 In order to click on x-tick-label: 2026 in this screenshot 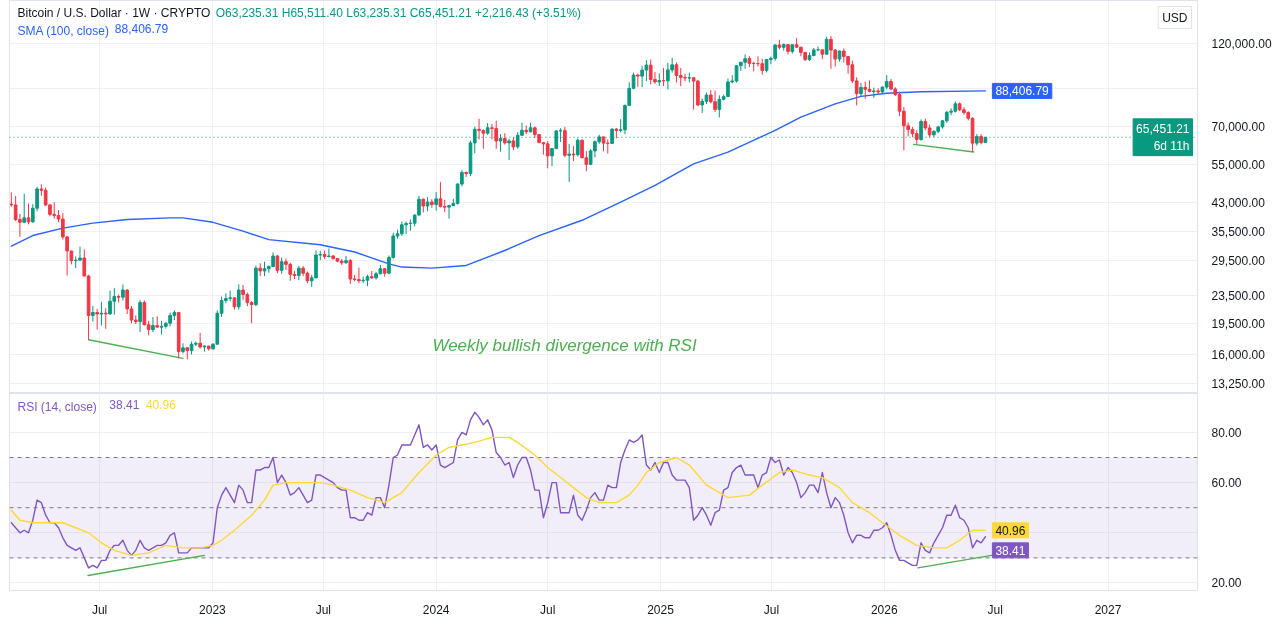, I will do `click(884, 609)`.